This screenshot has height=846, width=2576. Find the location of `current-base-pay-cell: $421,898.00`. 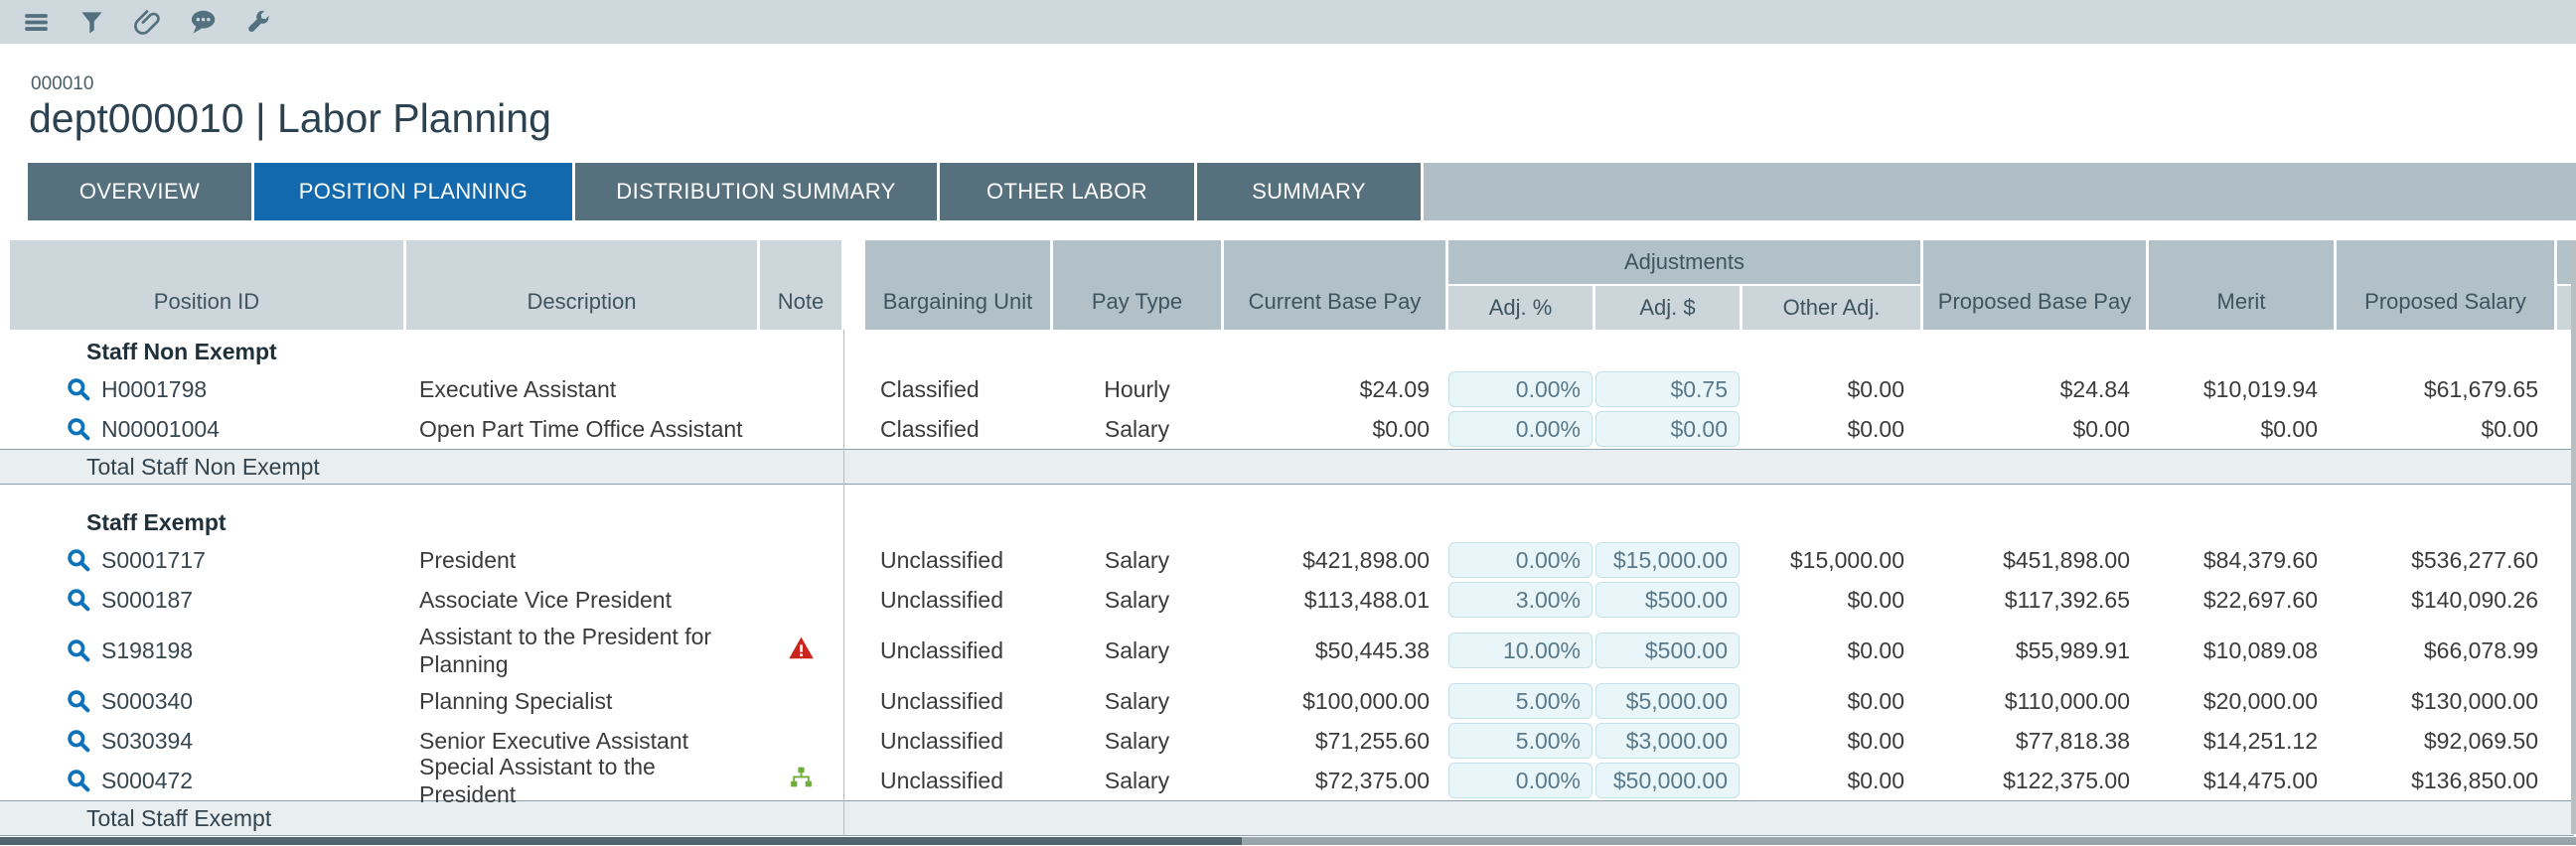

current-base-pay-cell: $421,898.00 is located at coordinates (1366, 559).